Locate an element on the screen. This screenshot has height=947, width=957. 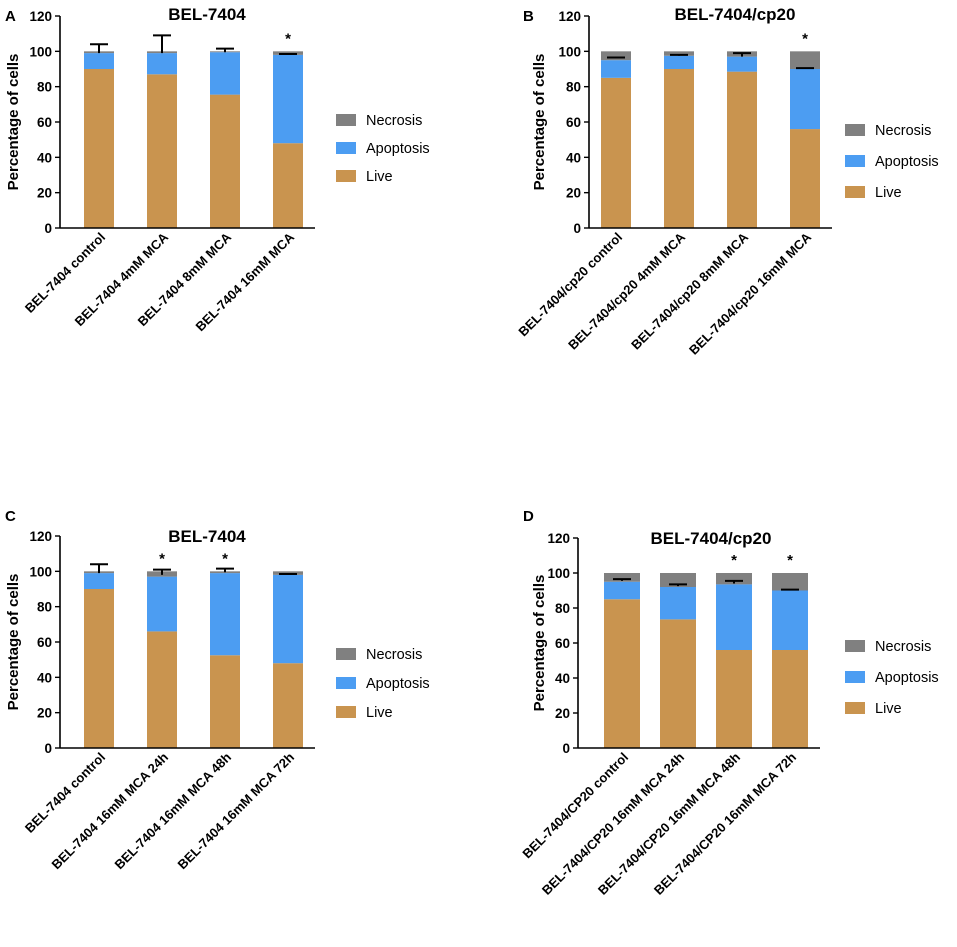
x-tick-label: BEL-7404 16mM MCA 48h is located at coordinates (172, 810).